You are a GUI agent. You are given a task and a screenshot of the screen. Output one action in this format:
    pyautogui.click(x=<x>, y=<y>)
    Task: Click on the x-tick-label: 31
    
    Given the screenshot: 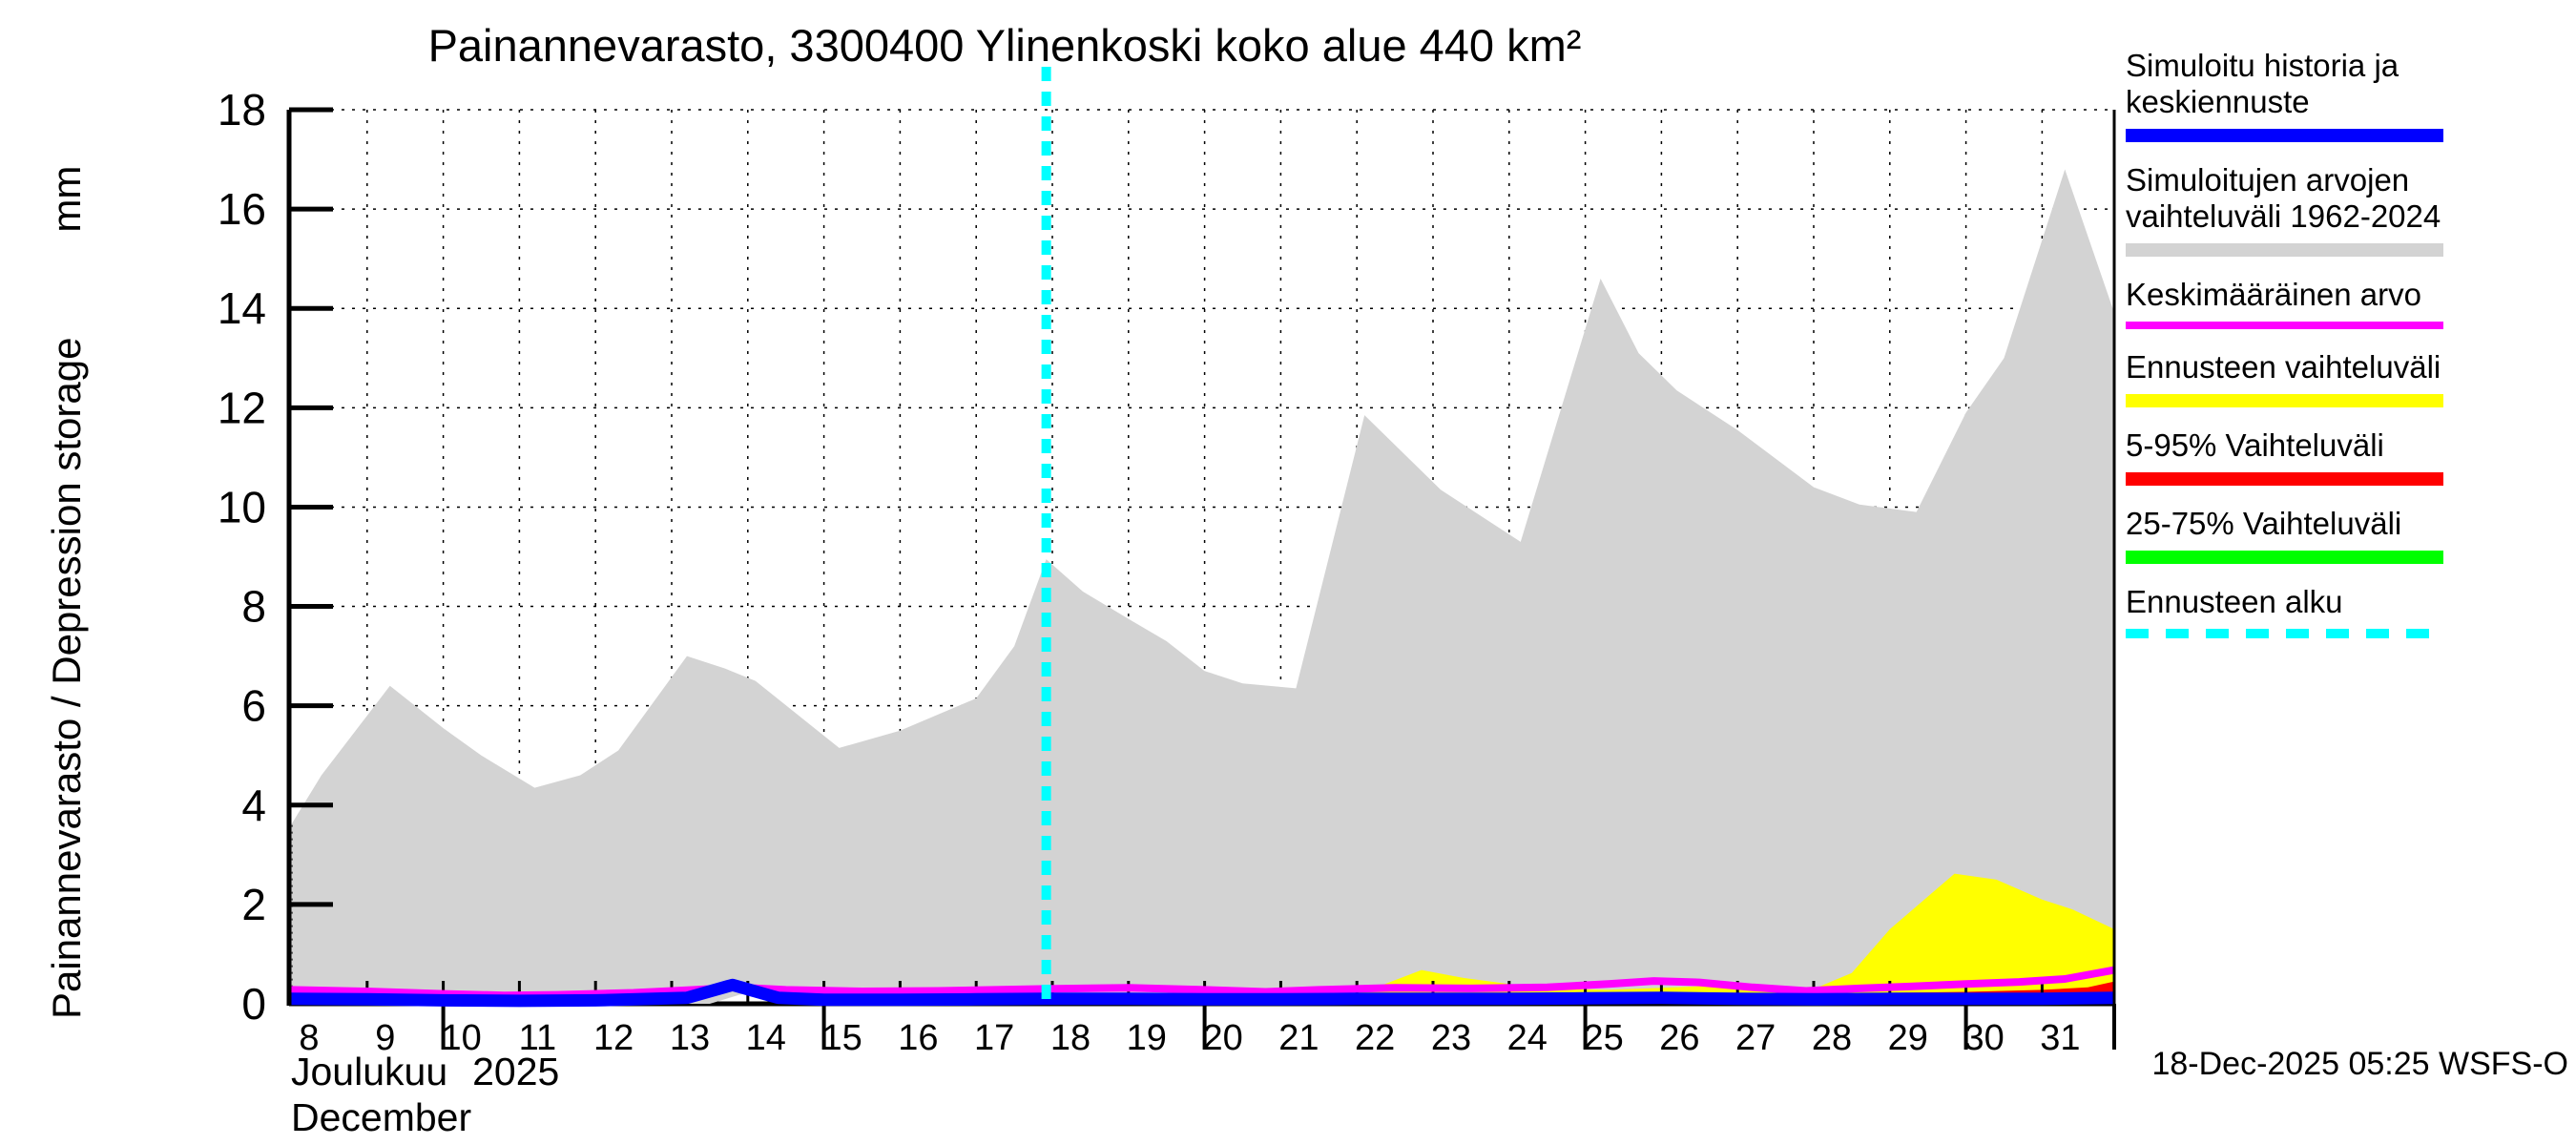 What is the action you would take?
    pyautogui.click(x=2060, y=1038)
    